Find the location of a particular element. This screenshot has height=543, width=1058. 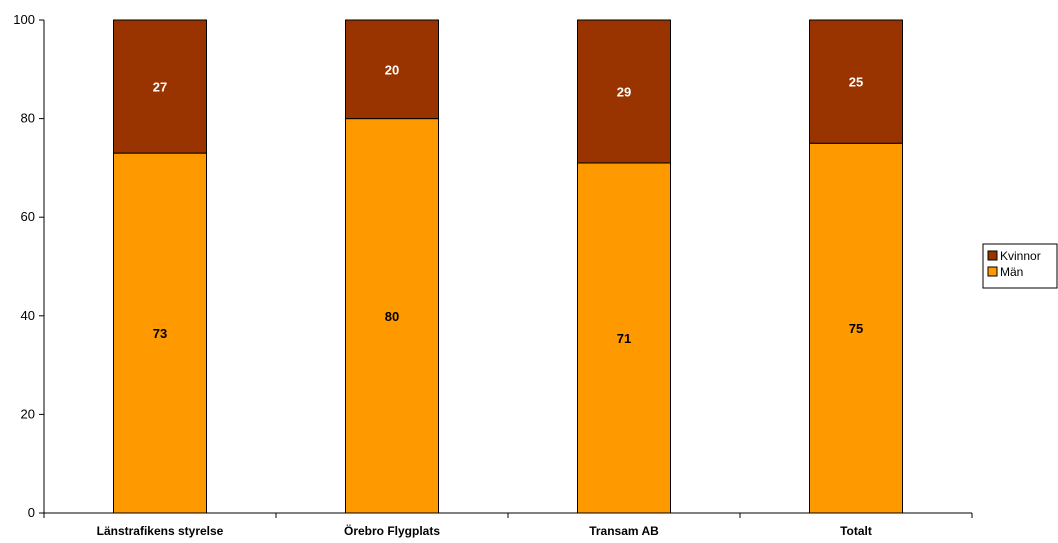

legend-swatch-män is located at coordinates (992, 271).